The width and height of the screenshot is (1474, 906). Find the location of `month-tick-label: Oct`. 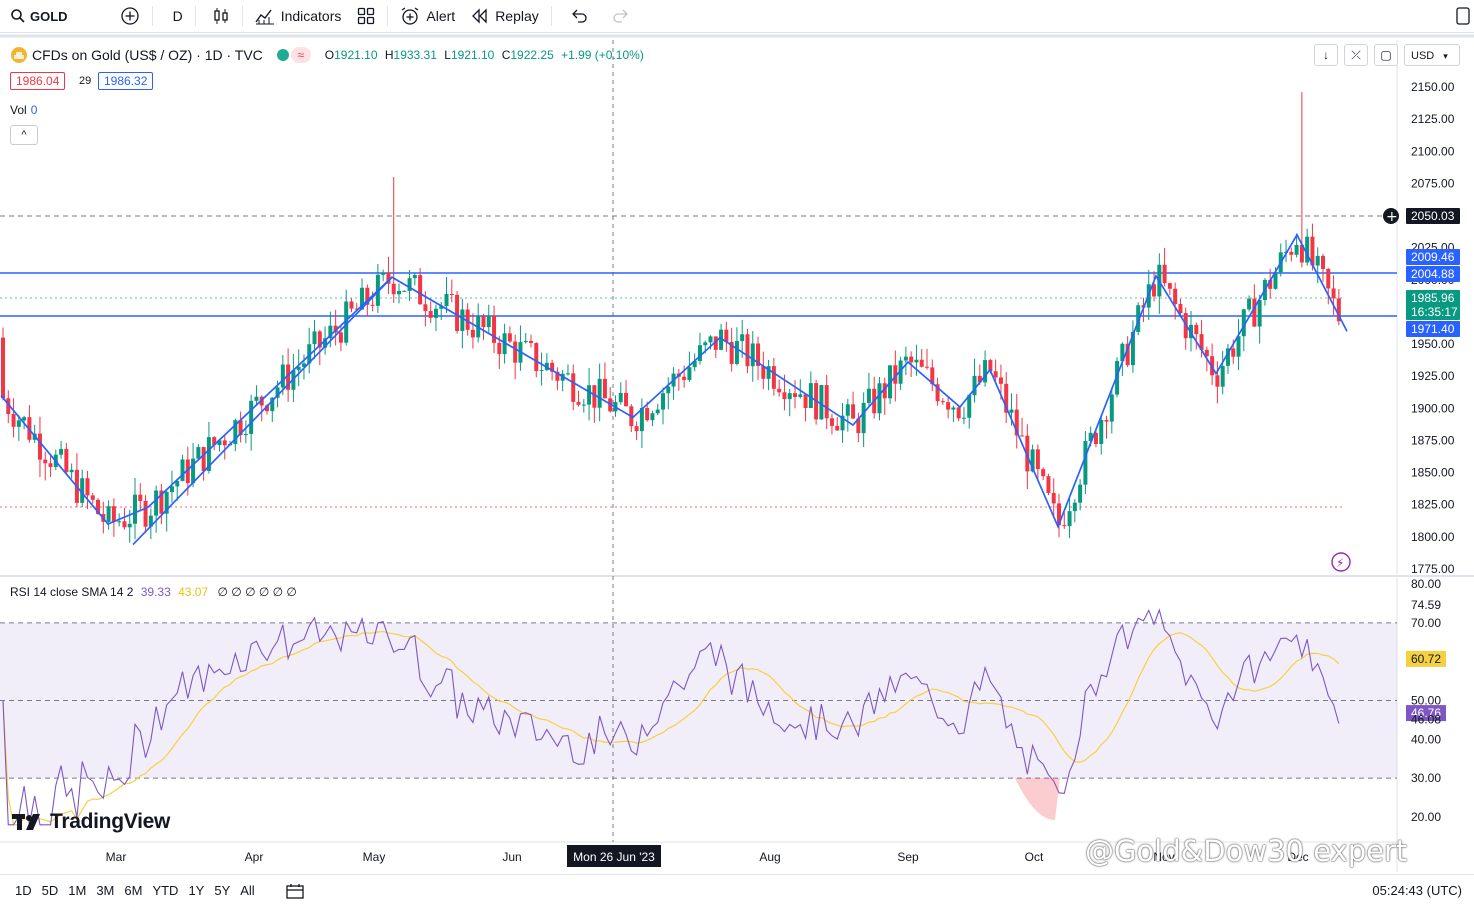

month-tick-label: Oct is located at coordinates (1034, 857).